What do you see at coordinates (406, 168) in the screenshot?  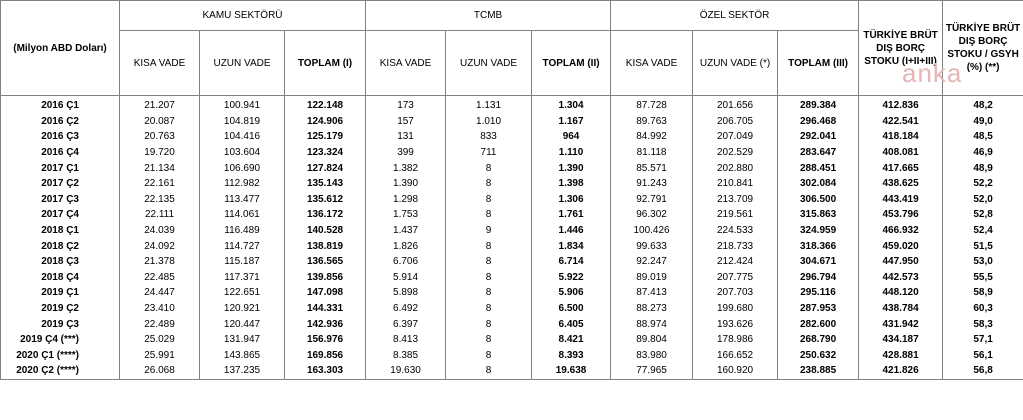 I see `table-cell: 1.382` at bounding box center [406, 168].